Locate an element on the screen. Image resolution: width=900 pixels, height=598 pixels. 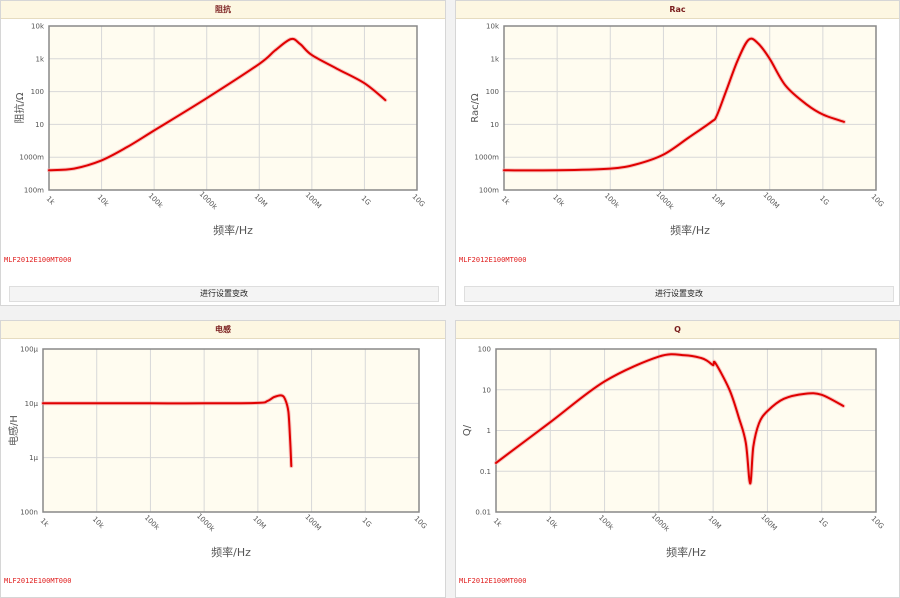
y-axis-label: 阻抗/Ω is located at coordinates (19, 107).